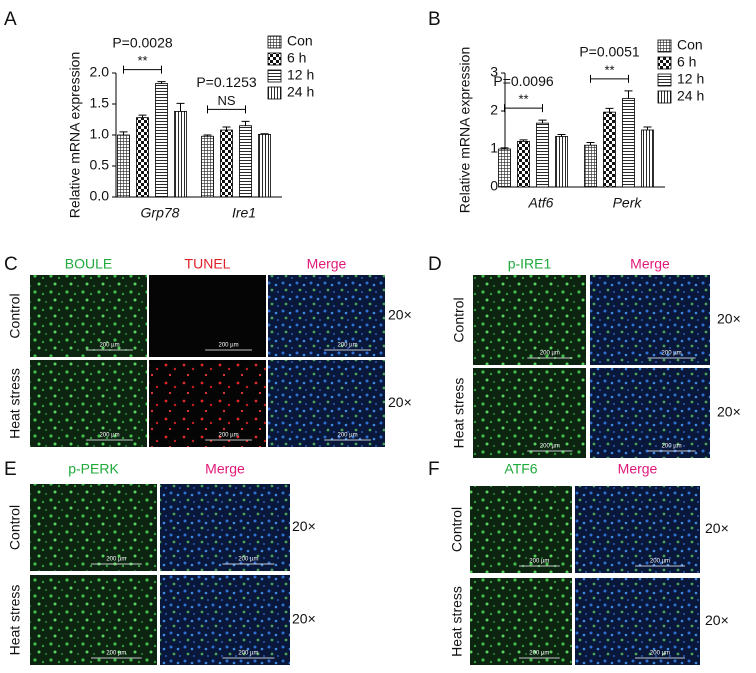 The height and width of the screenshot is (673, 756). What do you see at coordinates (435, 264) in the screenshot?
I see `panel-letter: D` at bounding box center [435, 264].